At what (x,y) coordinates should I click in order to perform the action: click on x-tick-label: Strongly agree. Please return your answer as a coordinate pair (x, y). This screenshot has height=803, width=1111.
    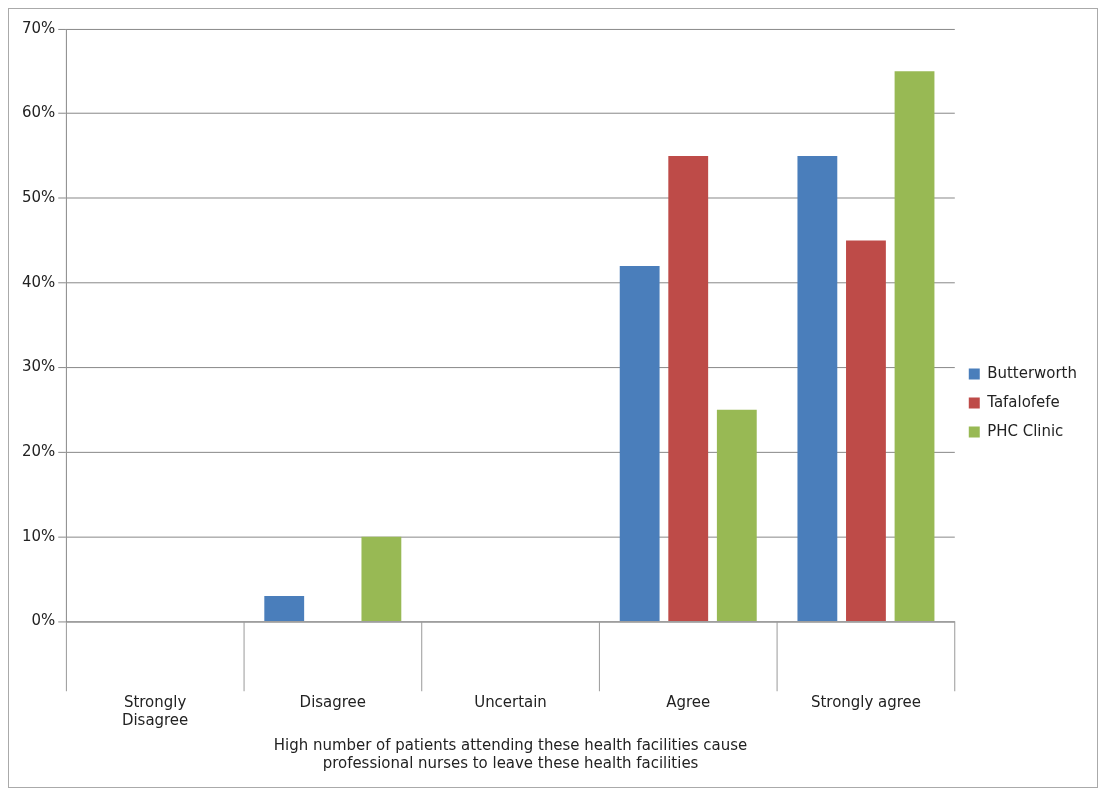
    Looking at the image, I should click on (865, 702).